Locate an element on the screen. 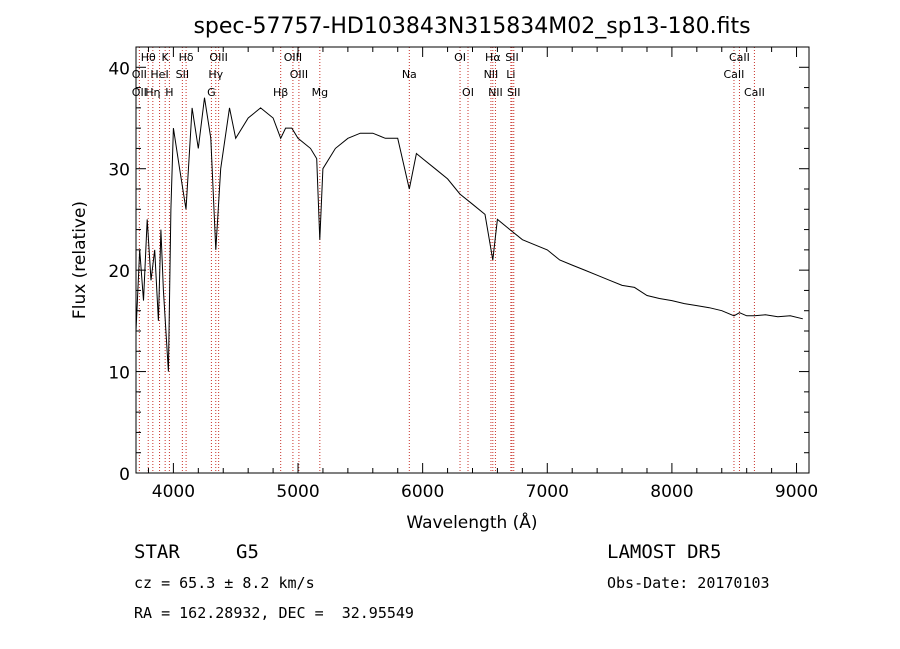  line-label: Hγ is located at coordinates (215, 74).